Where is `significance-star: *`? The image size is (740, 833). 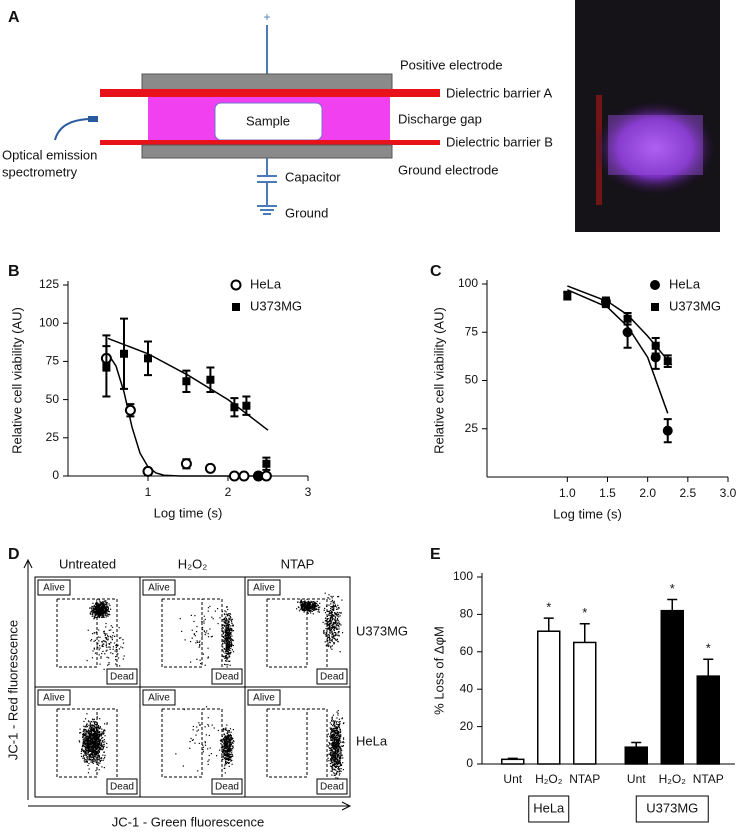 significance-star: * is located at coordinates (672, 588).